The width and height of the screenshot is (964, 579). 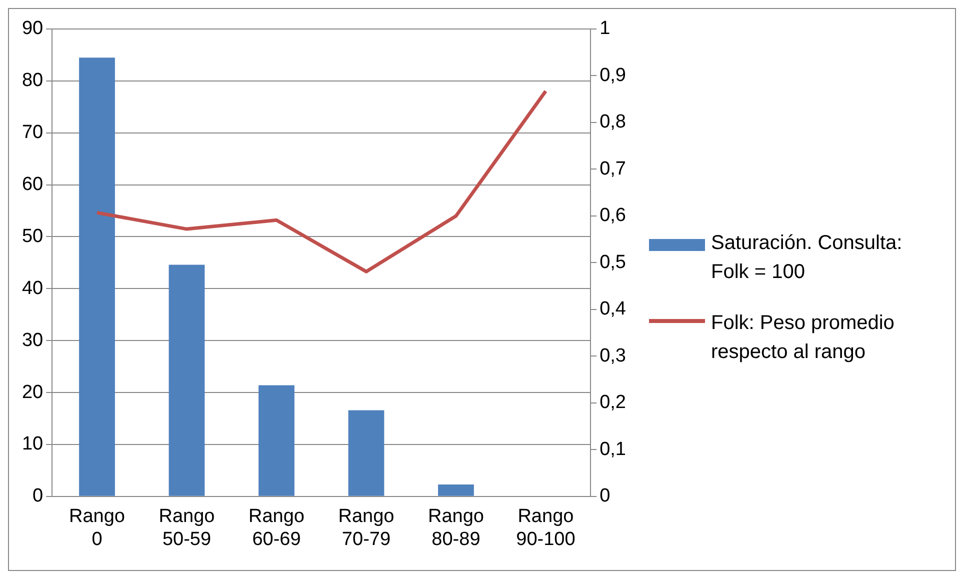 I want to click on x-tick-label: Rango 90-100, so click(x=546, y=528).